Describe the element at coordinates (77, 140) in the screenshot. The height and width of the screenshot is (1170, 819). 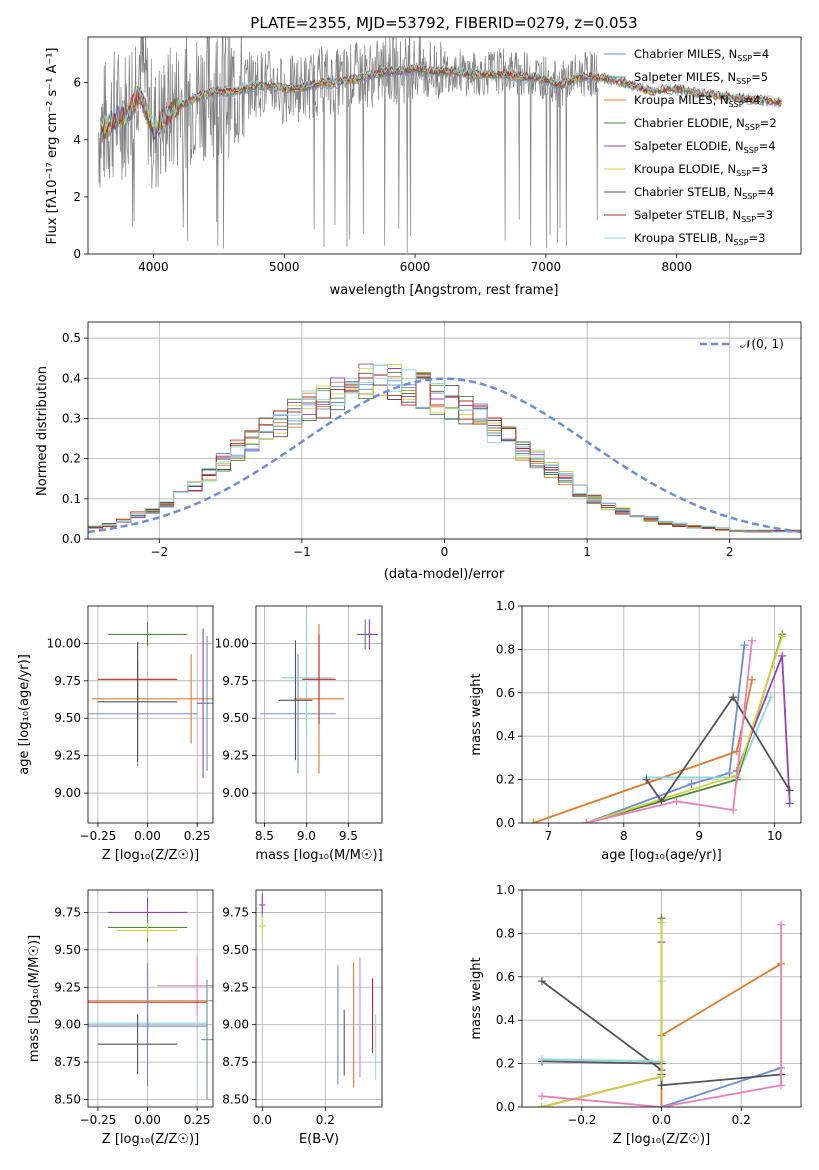
I see `y-tick-label: 4` at that location.